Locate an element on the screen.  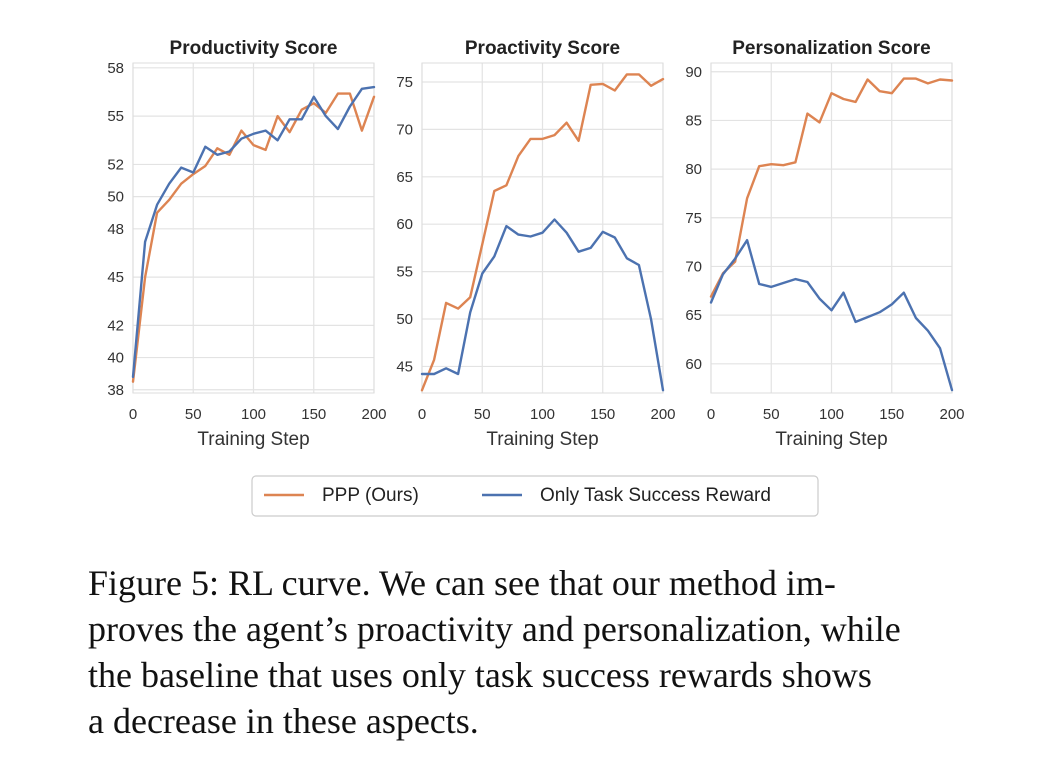
proactivity-x-tick-label: 50 is located at coordinates (482, 414).